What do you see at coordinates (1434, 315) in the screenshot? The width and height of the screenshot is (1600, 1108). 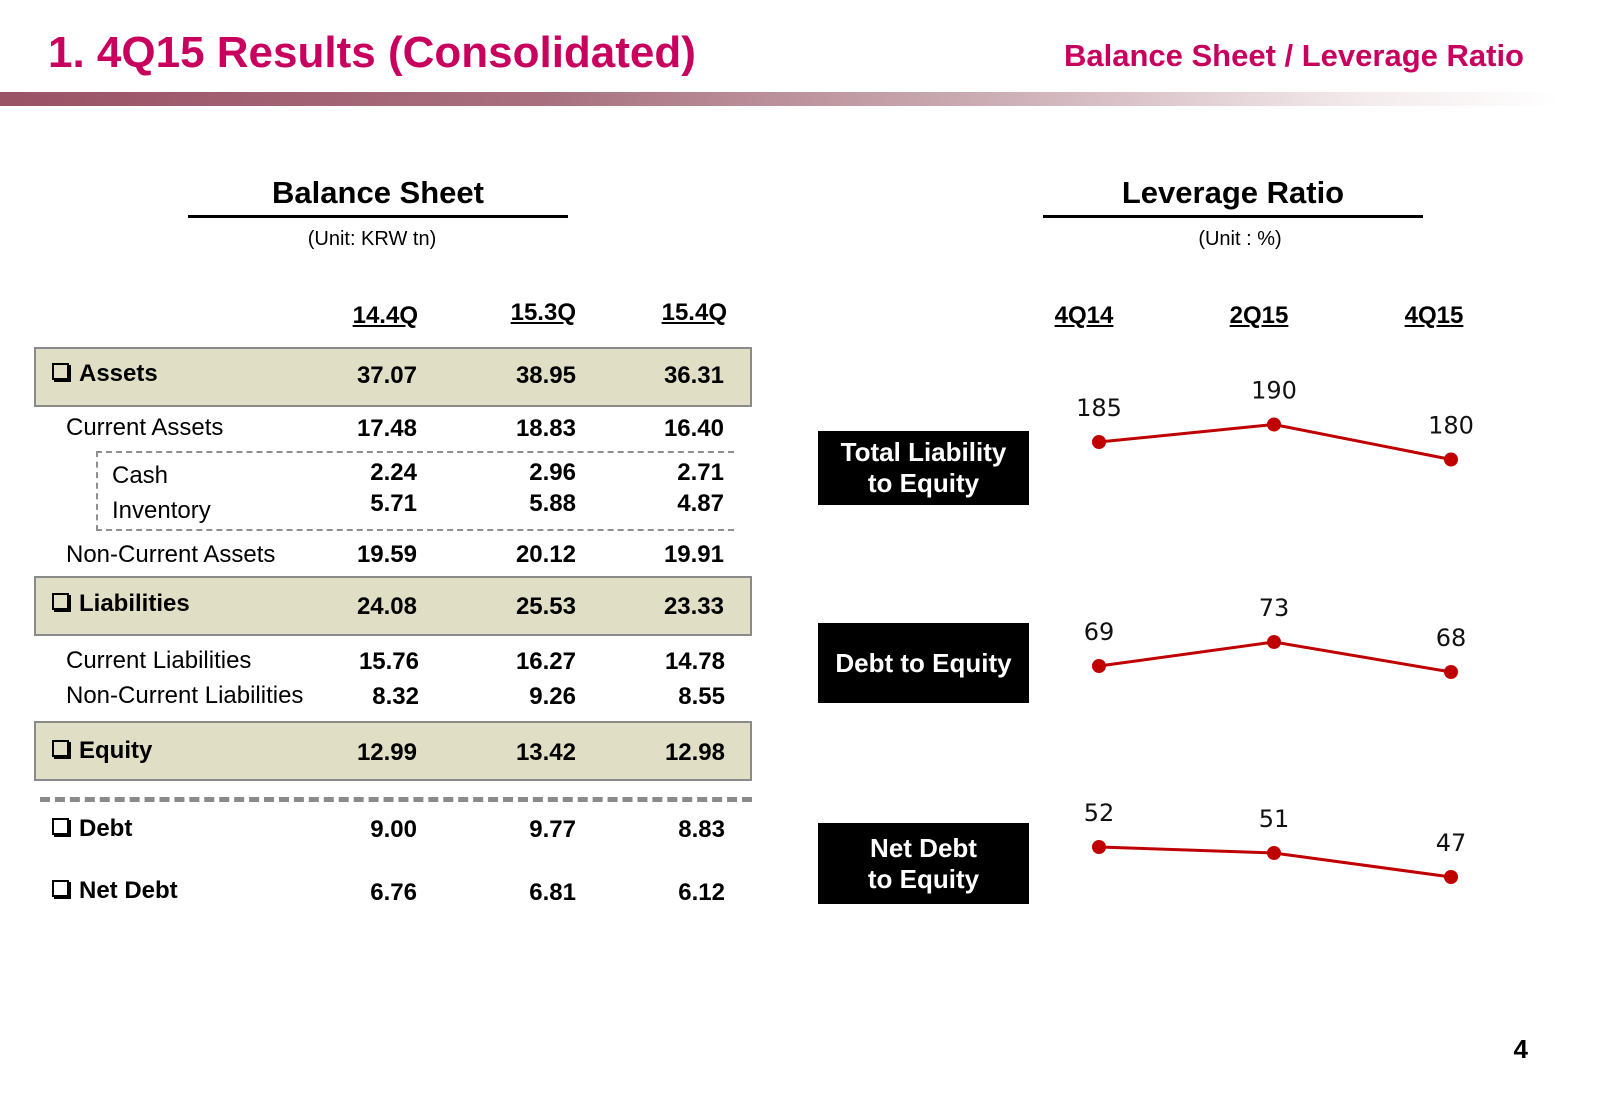 I see `column-header-4q15: 4Q15` at bounding box center [1434, 315].